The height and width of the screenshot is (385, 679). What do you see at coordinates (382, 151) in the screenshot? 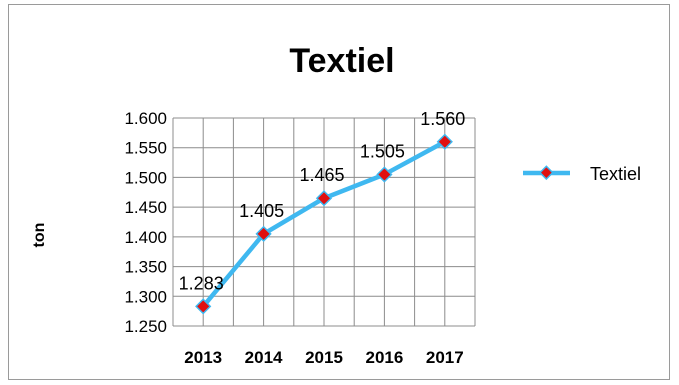
I see `data-label: 1.505` at bounding box center [382, 151].